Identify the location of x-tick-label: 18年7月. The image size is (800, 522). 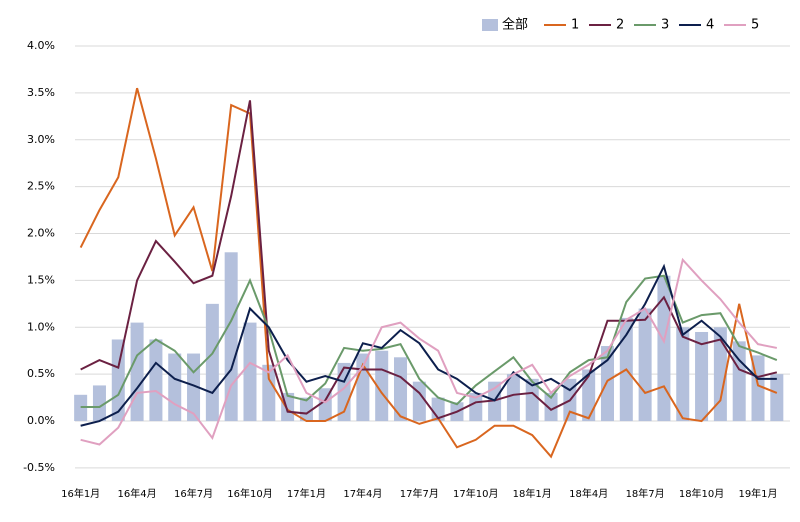
(645, 493).